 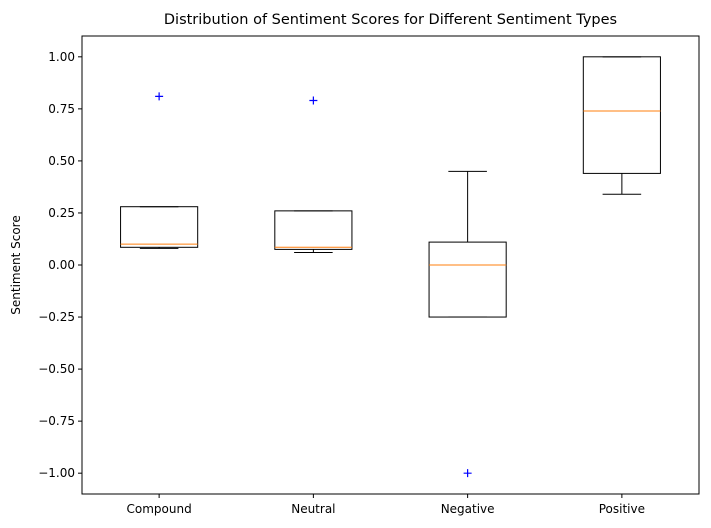 What do you see at coordinates (61, 265) in the screenshot?
I see `y-tick-label: 0.00` at bounding box center [61, 265].